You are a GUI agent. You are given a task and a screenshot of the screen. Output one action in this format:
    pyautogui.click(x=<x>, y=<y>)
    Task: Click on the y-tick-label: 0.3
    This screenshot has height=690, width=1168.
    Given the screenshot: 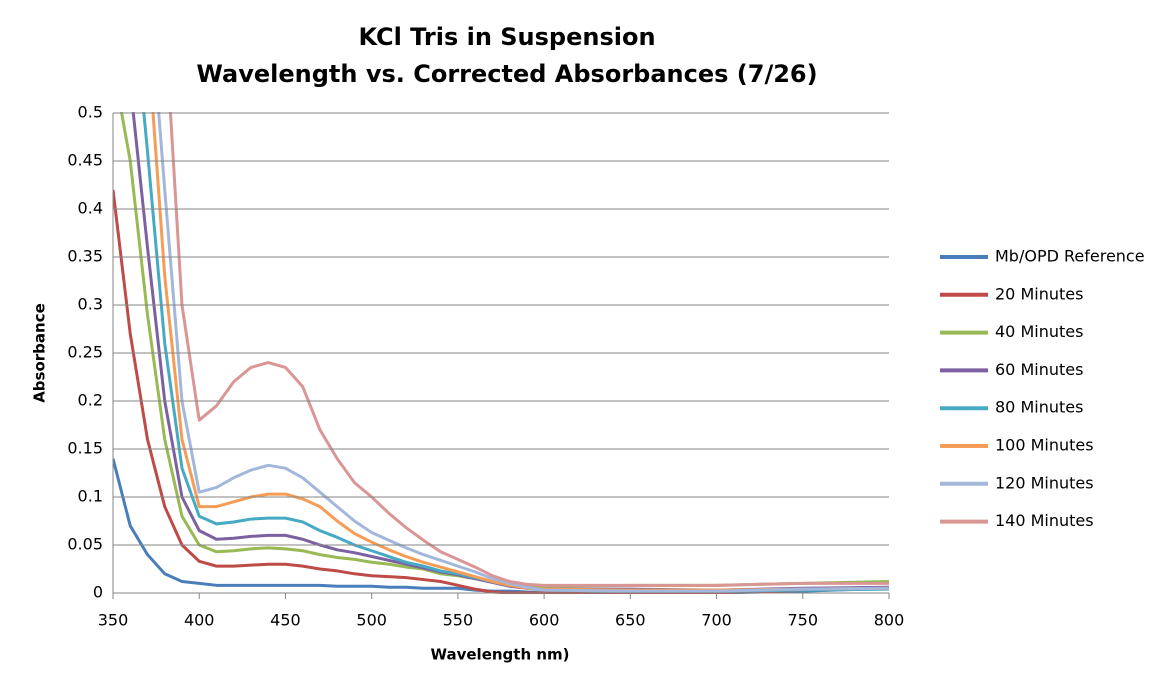 What is the action you would take?
    pyautogui.click(x=90, y=304)
    